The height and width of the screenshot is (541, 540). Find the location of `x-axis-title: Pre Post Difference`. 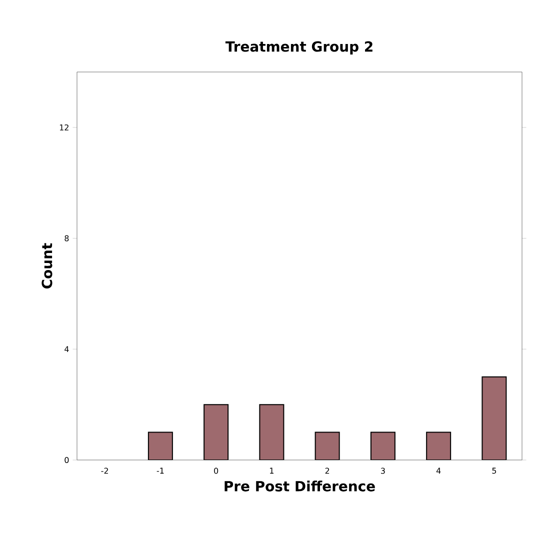

x-axis-title: Pre Post Difference is located at coordinates (299, 486).